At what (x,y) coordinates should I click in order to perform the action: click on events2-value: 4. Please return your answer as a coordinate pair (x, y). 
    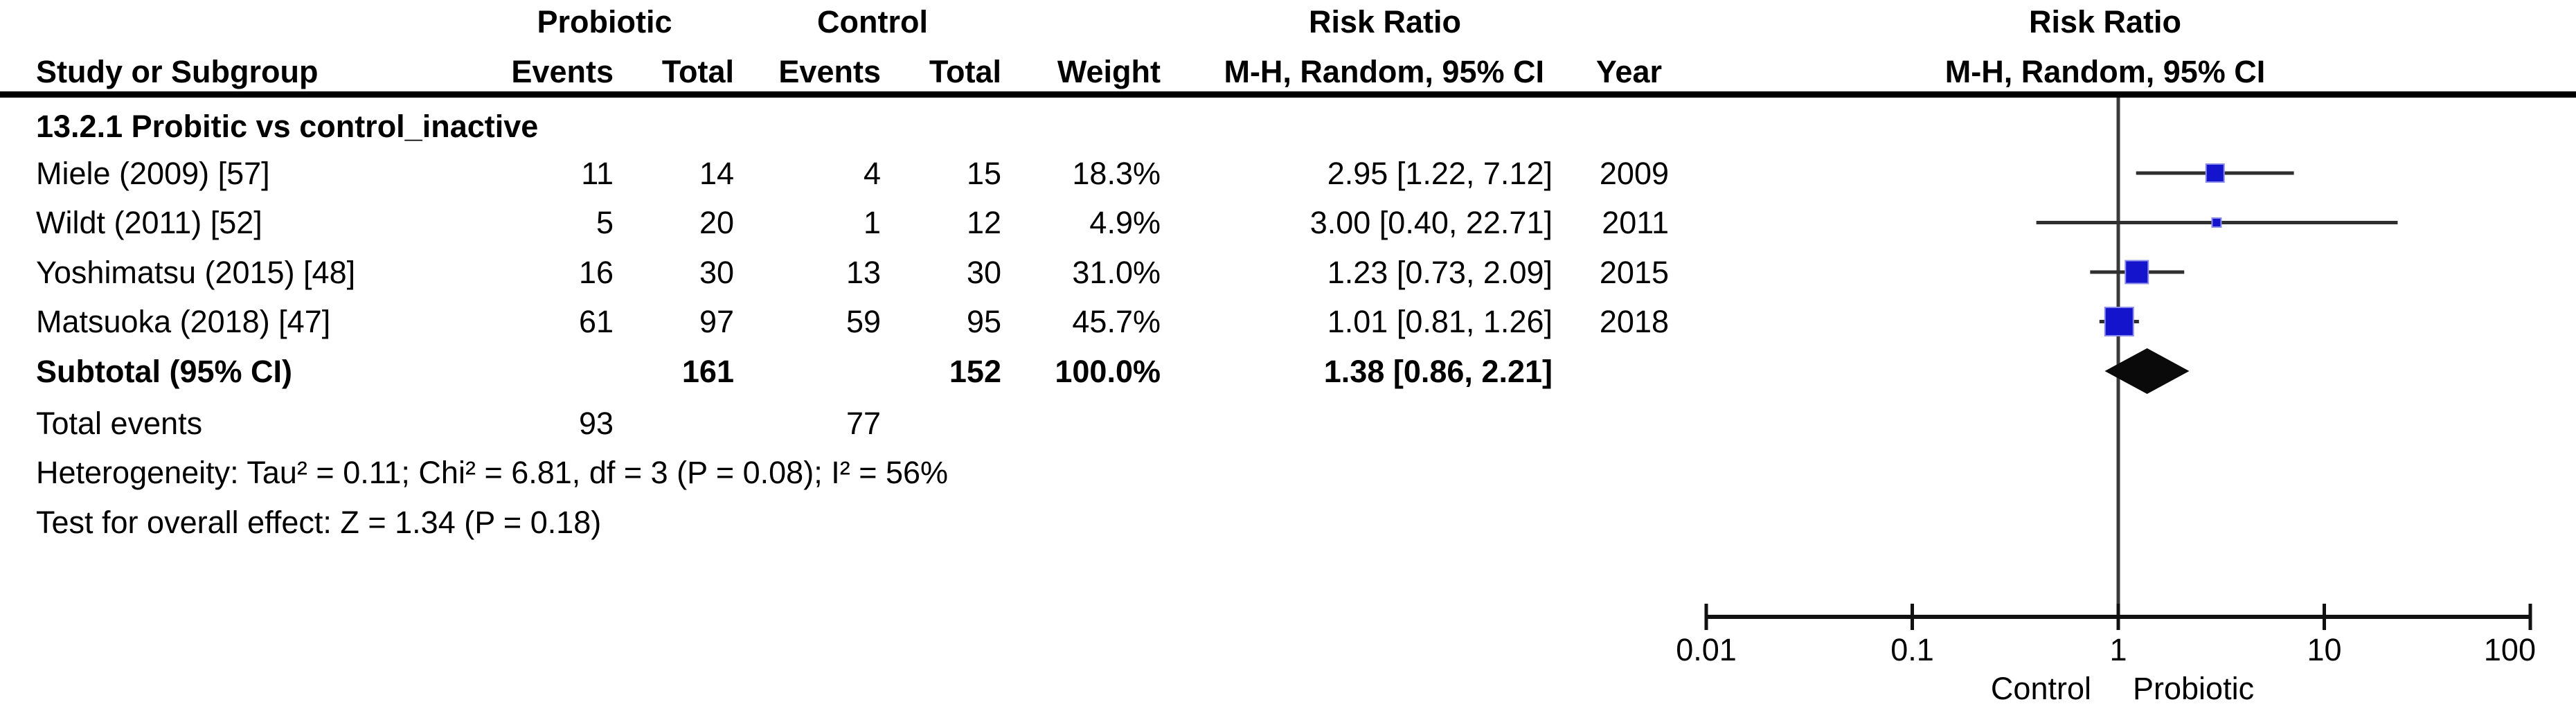
    Looking at the image, I should click on (872, 173).